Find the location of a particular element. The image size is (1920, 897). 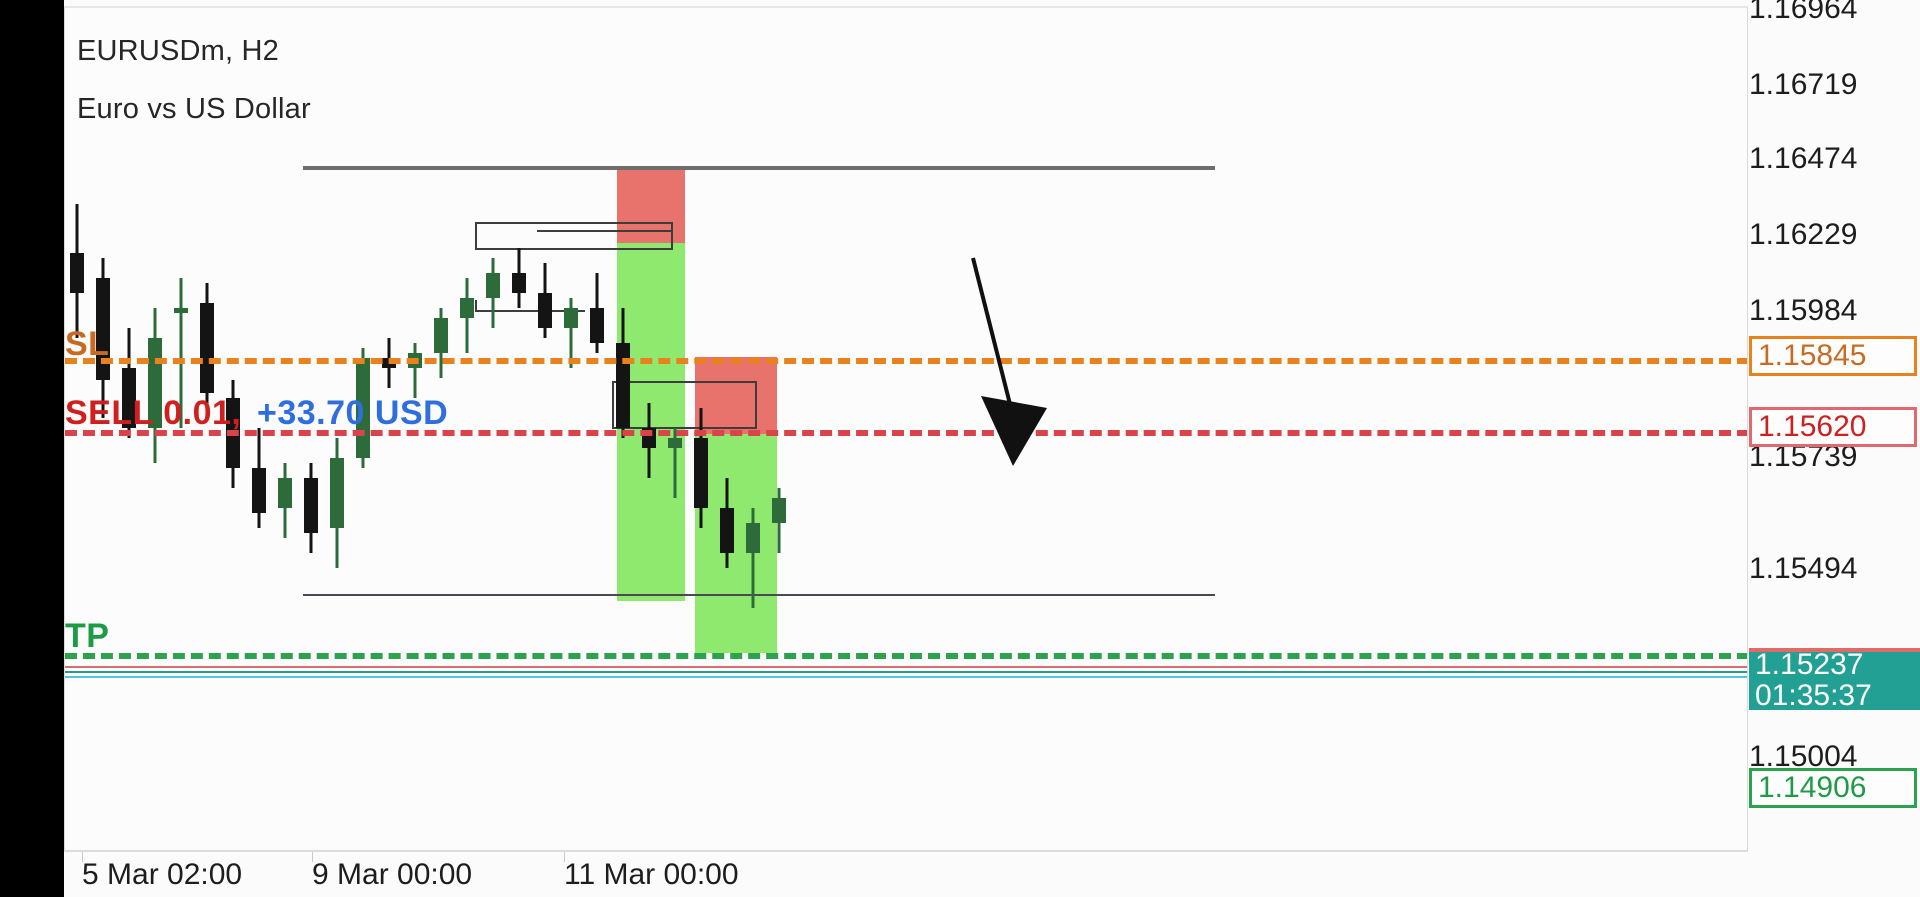

price-axis-label: 1.16474 is located at coordinates (1803, 158).